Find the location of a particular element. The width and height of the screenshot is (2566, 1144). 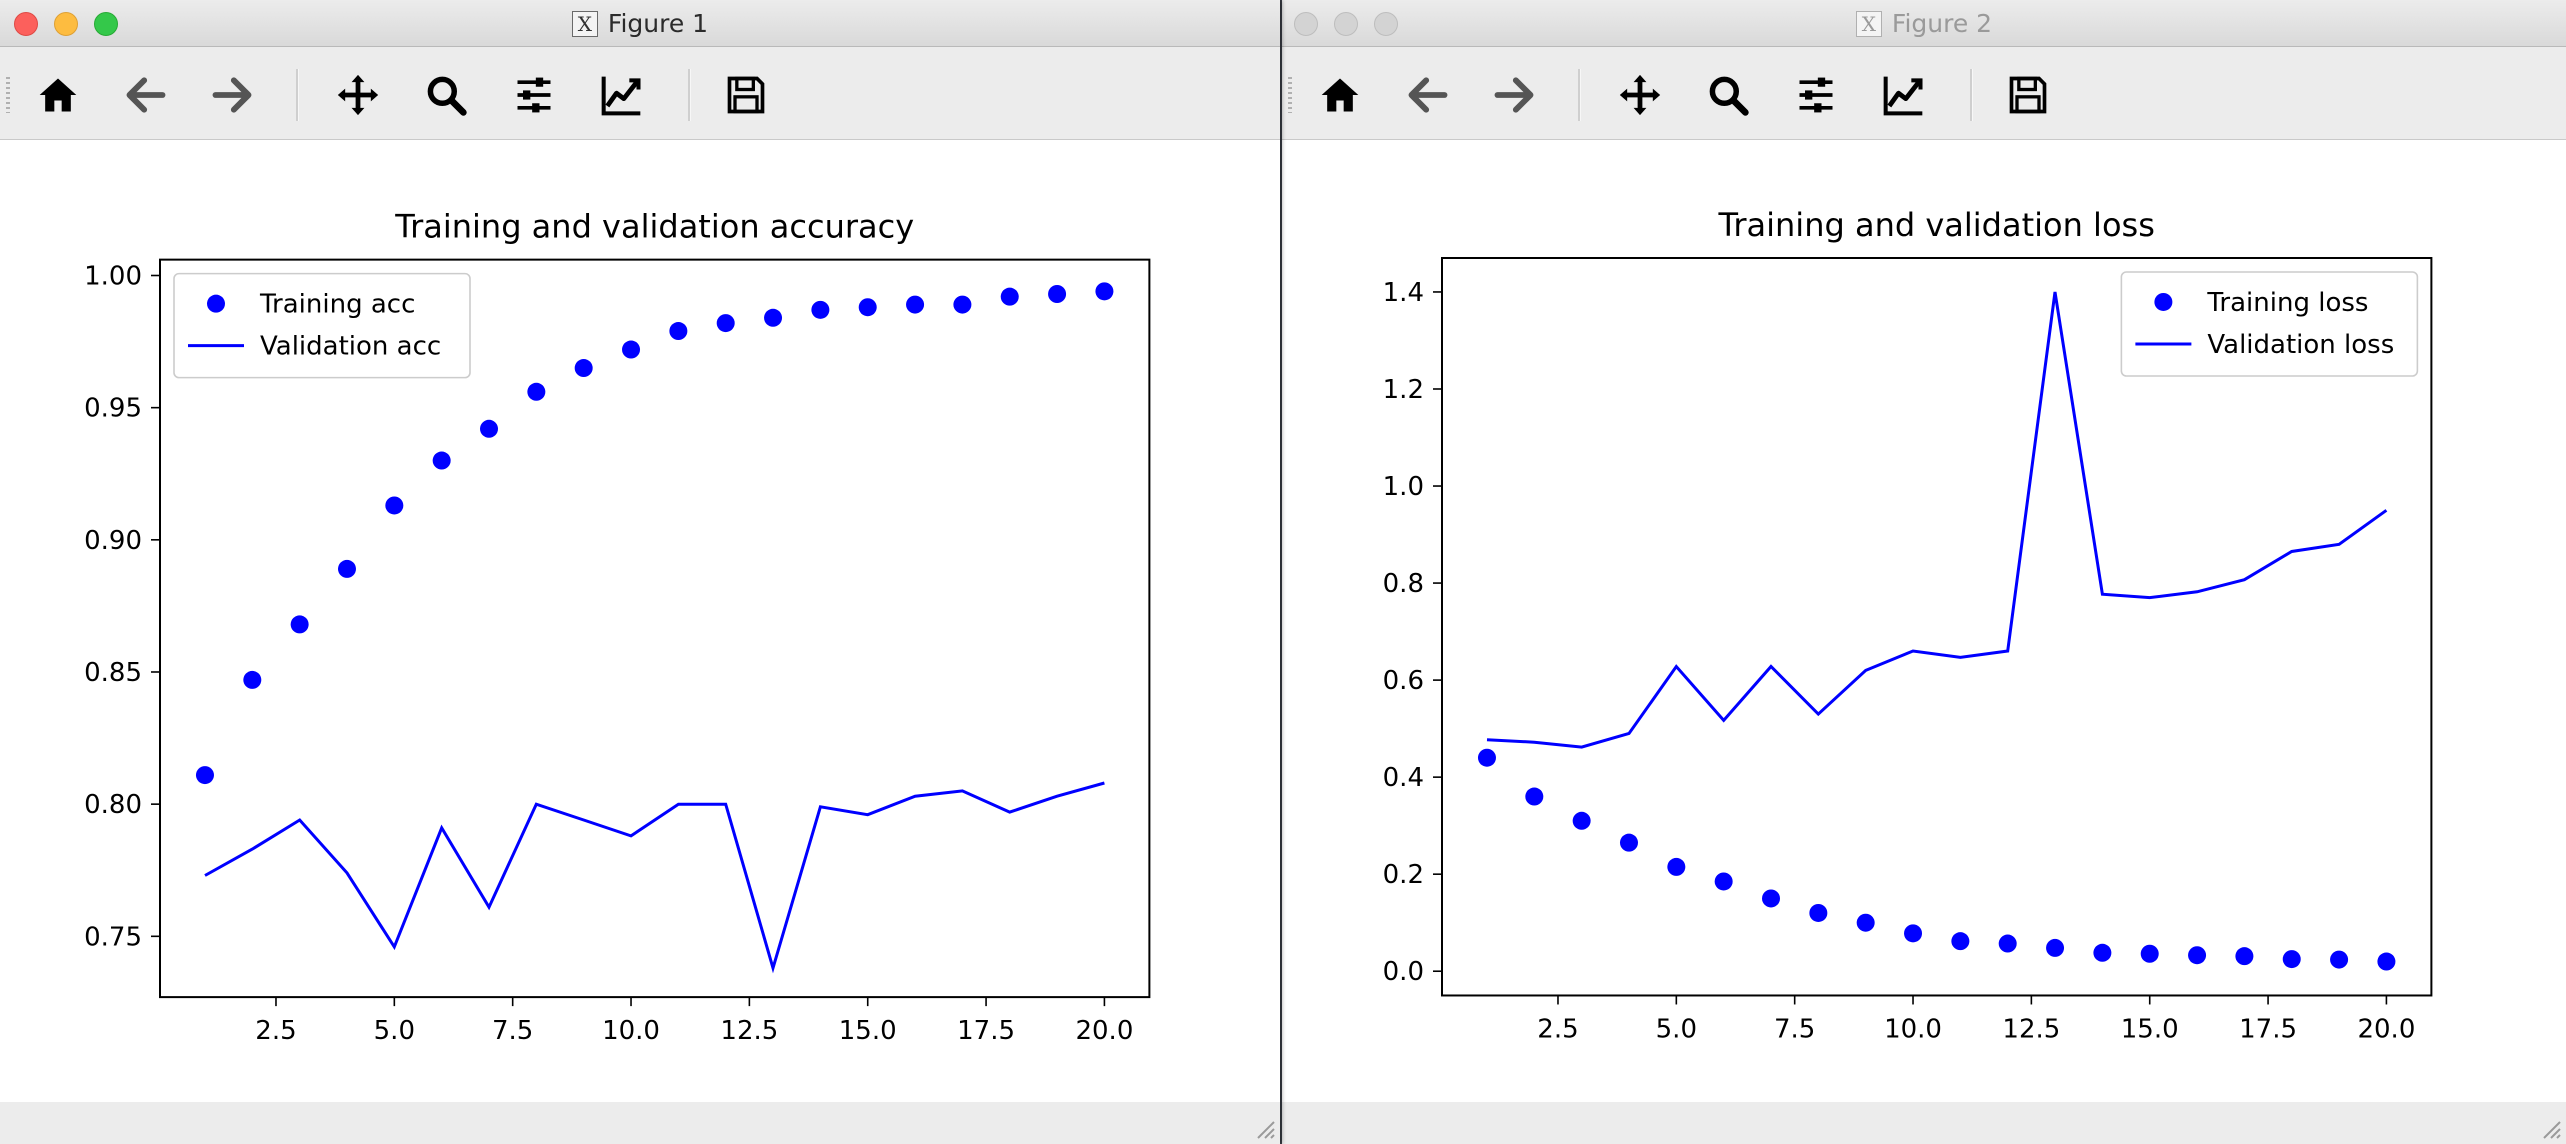

legend: Training acc Validation acc is located at coordinates (322, 325).